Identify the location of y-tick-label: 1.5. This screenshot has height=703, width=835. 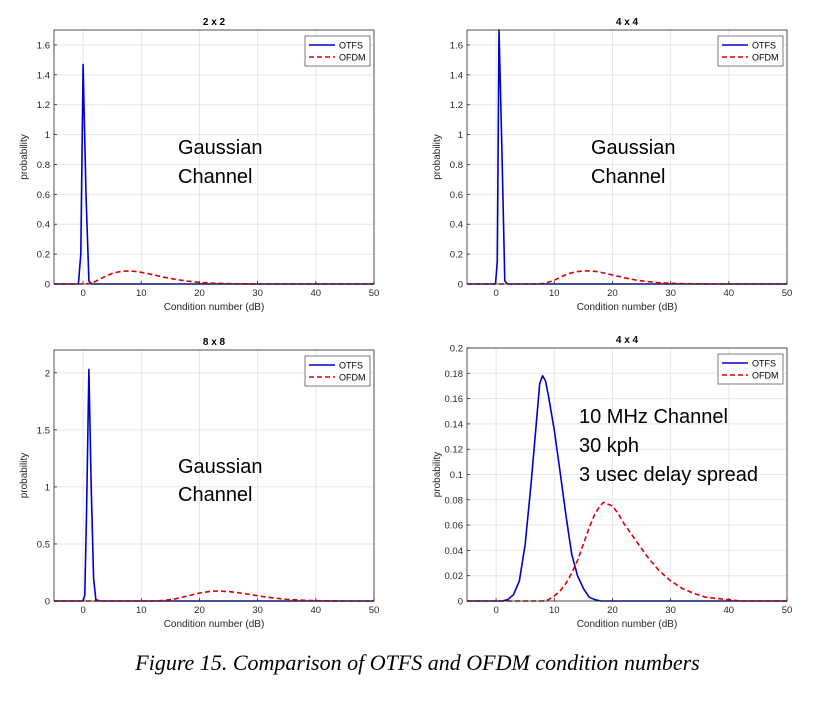
(43, 430).